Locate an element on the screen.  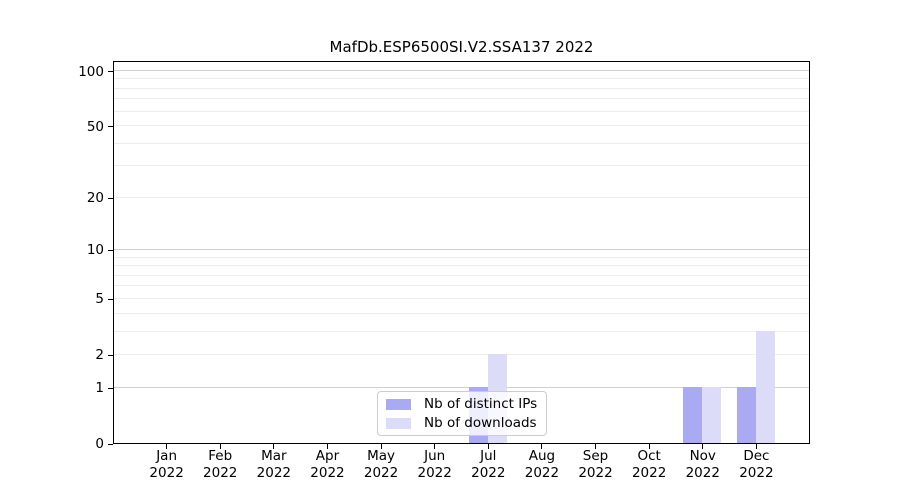
x-tick-label-nov: Nov 2022 is located at coordinates (703, 465).